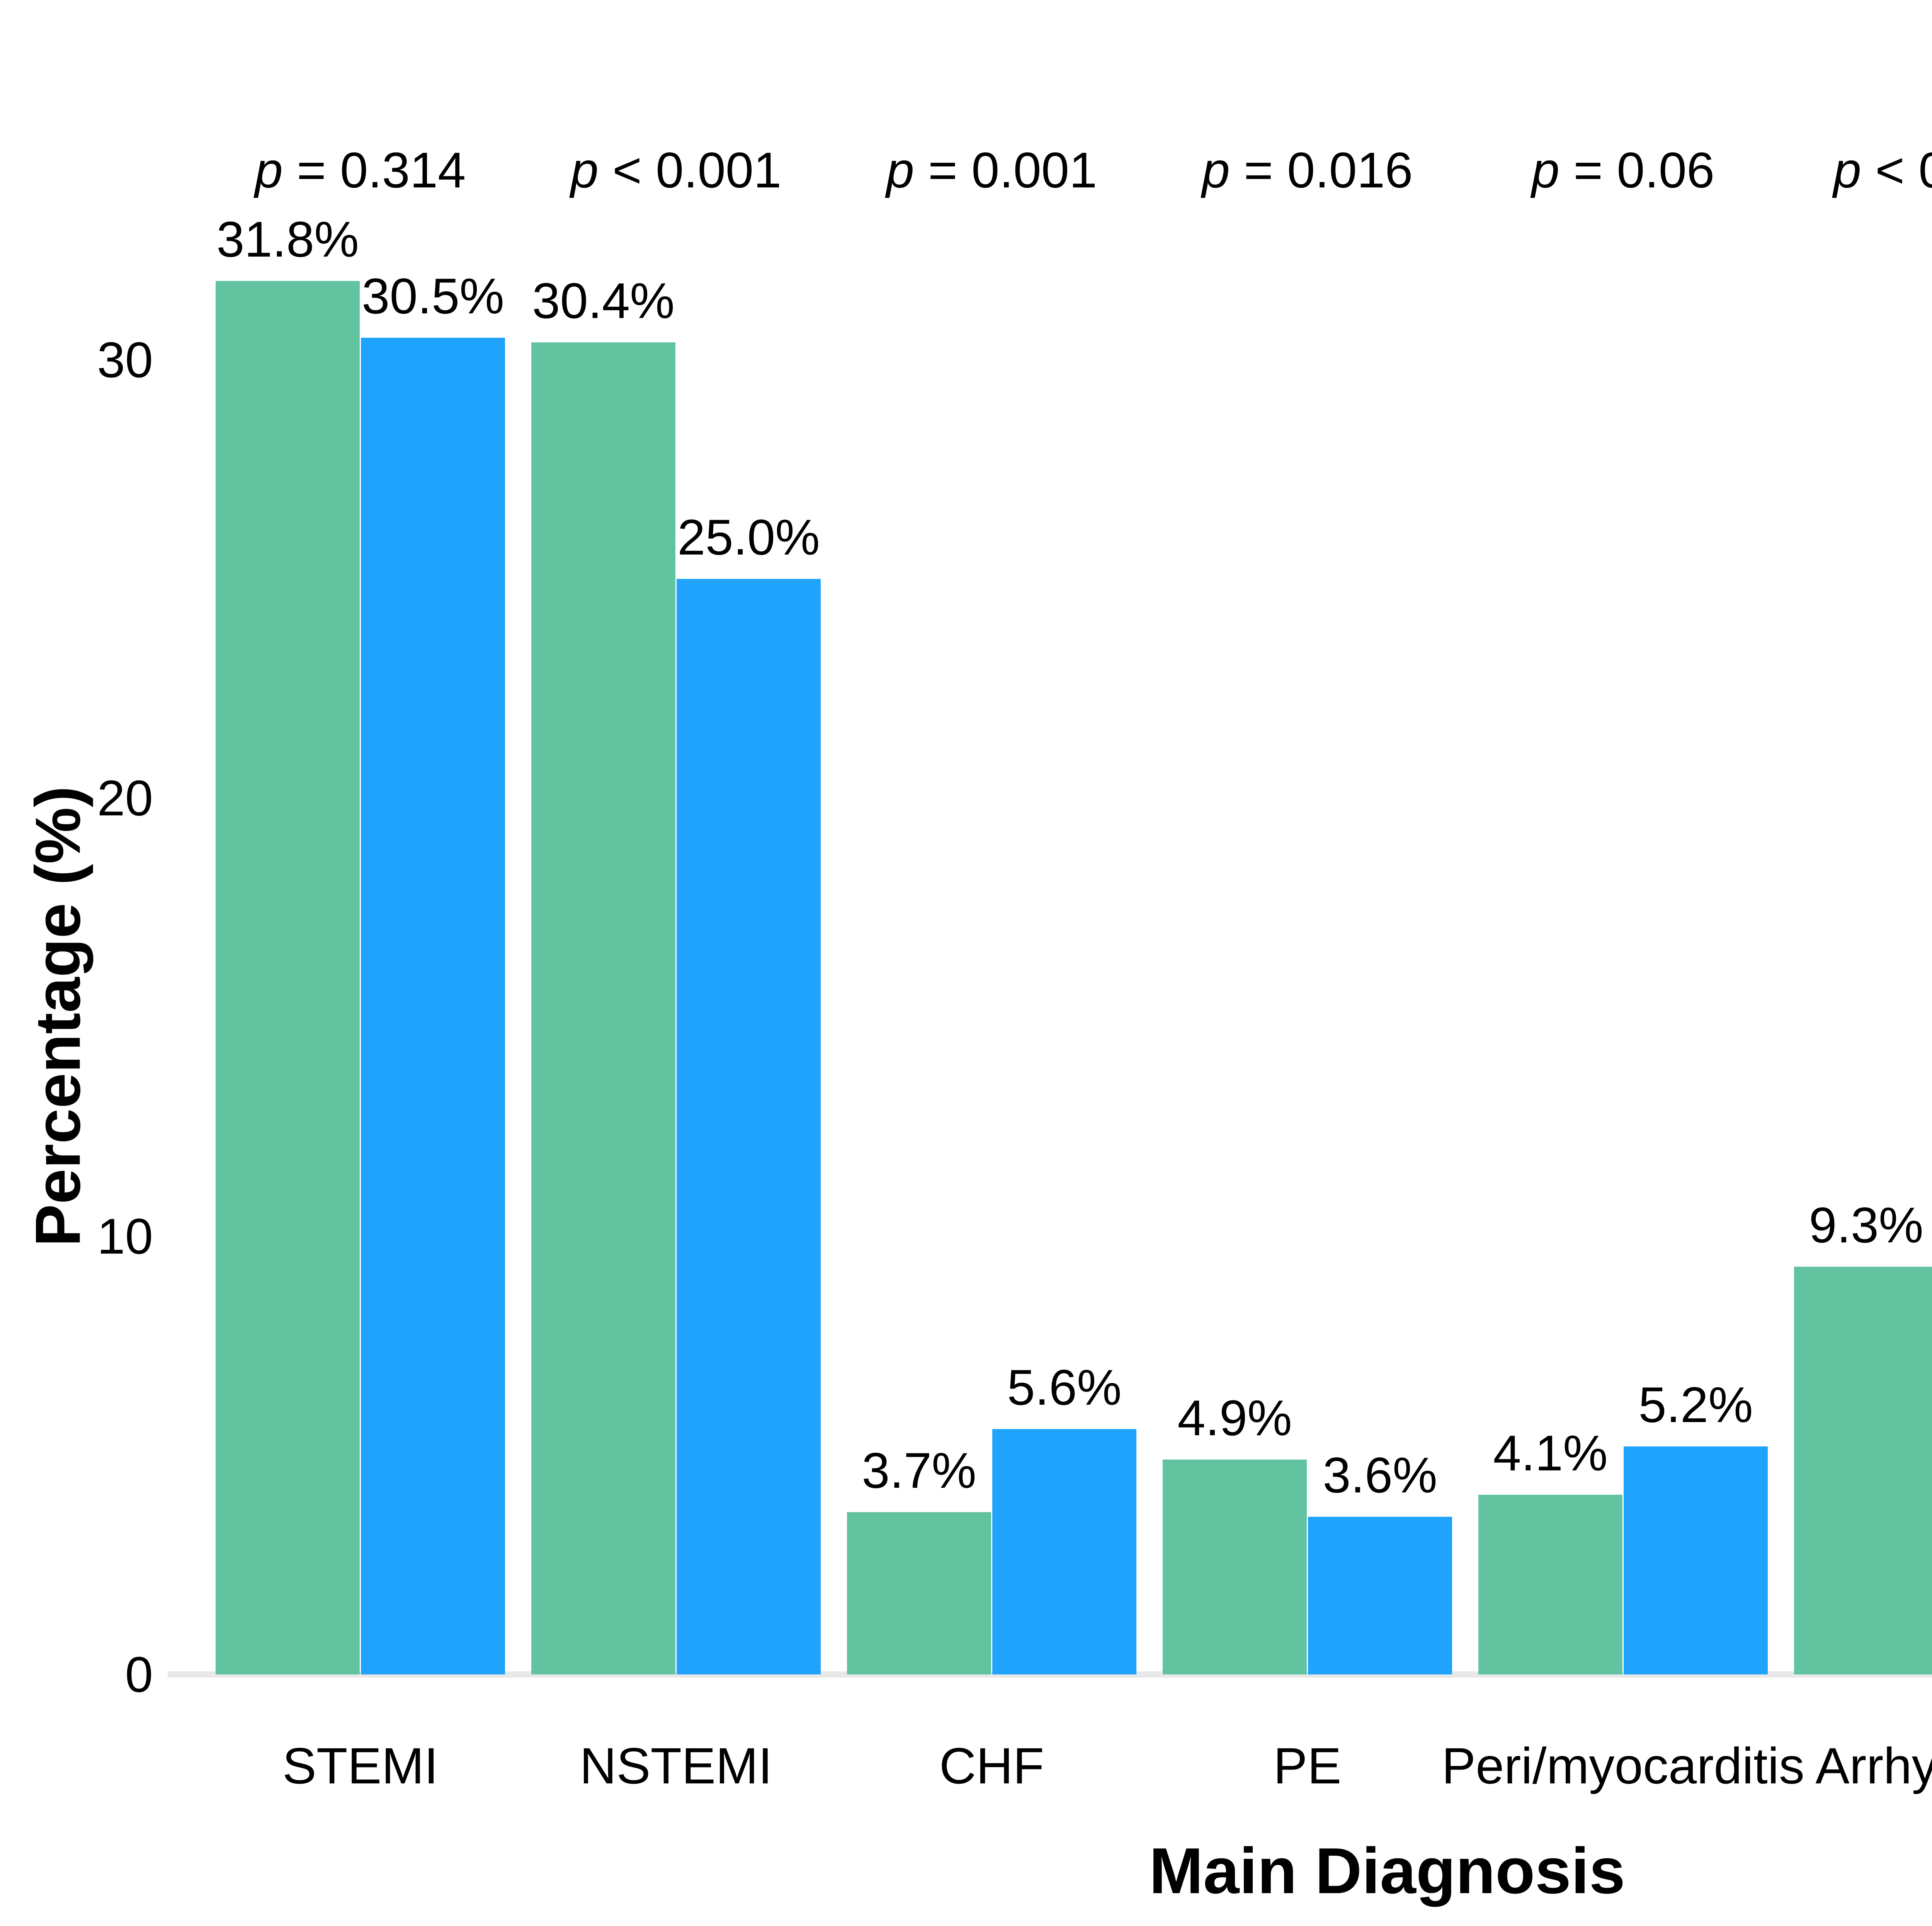  I want to click on p-value-label-pe: p = 0.016, so click(1307, 170).